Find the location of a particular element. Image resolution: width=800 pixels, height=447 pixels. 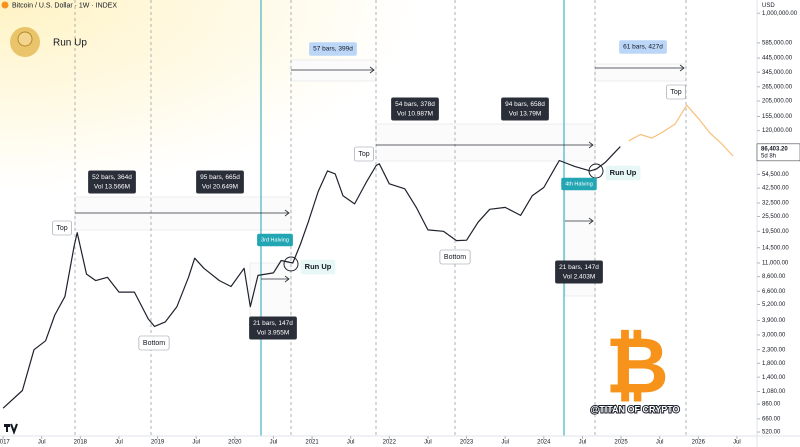

annotation-text: 57 bars, 399d is located at coordinates (333, 49).